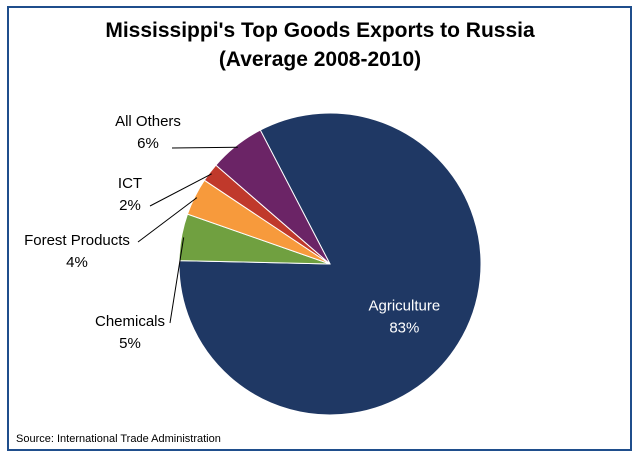 The width and height of the screenshot is (639, 457). What do you see at coordinates (130, 343) in the screenshot?
I see `slice-value-chemicals: 5%` at bounding box center [130, 343].